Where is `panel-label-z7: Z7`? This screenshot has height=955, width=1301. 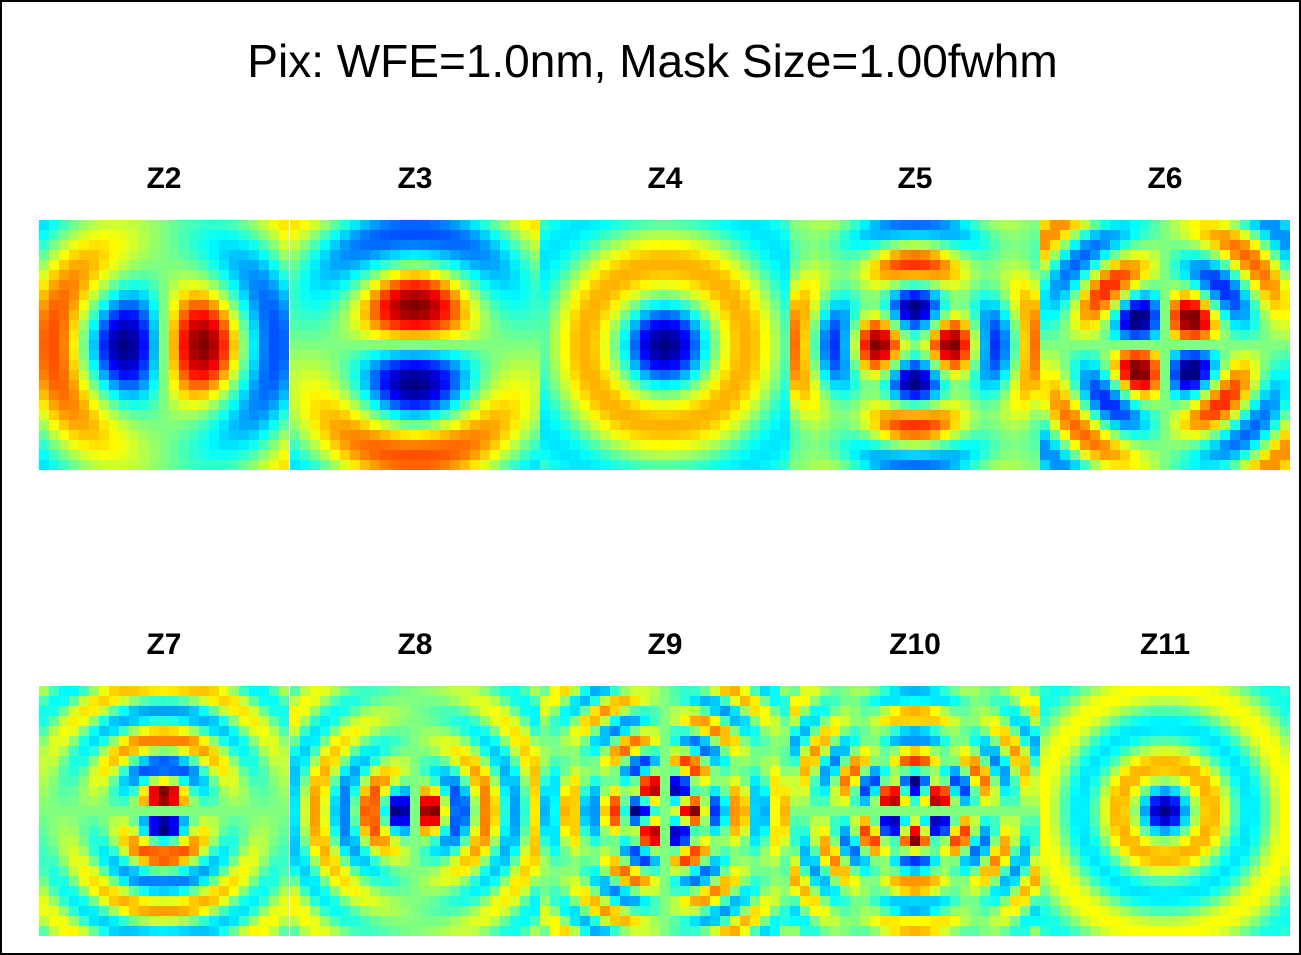
panel-label-z7: Z7 is located at coordinates (164, 644).